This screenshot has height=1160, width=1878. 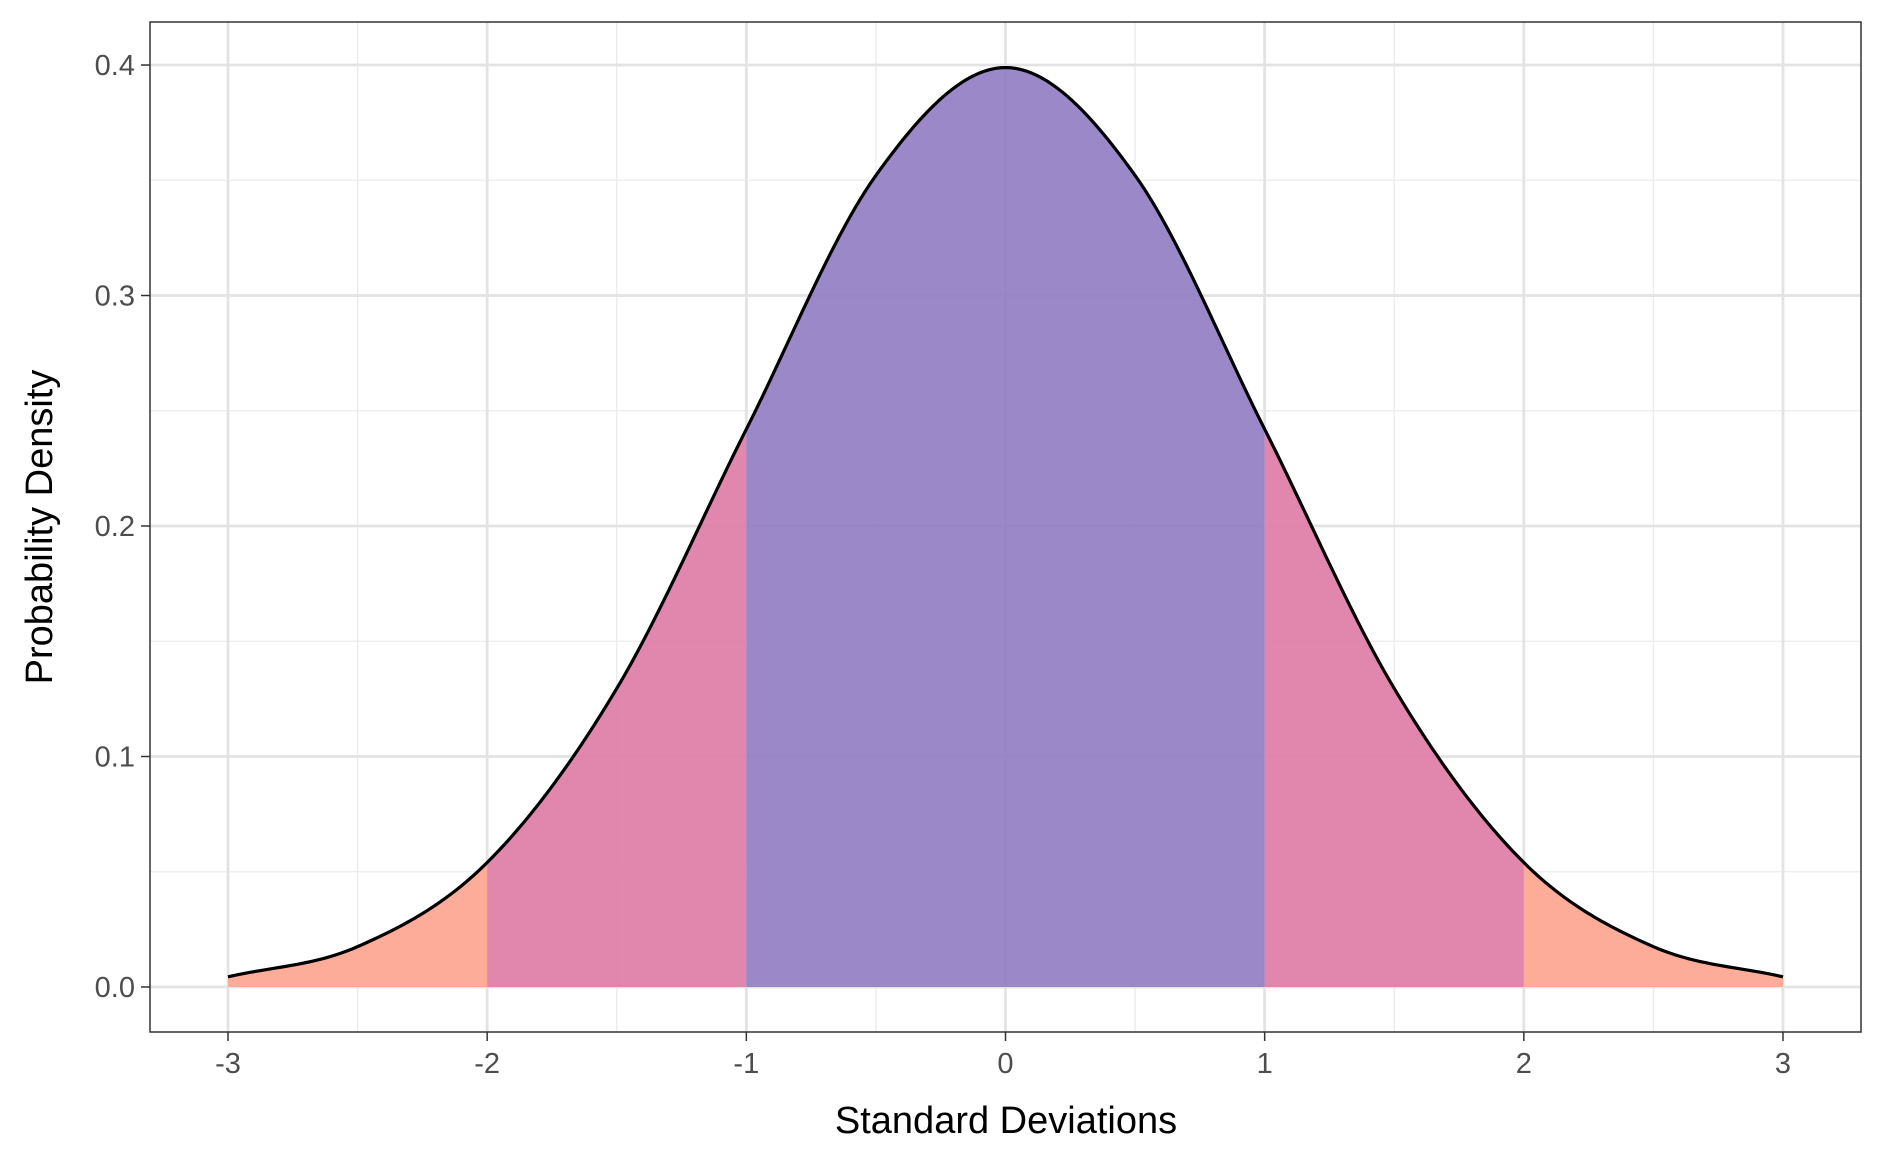 I want to click on x-axis: -3 -2 -1 0 1 2 3, so click(x=1003, y=1056).